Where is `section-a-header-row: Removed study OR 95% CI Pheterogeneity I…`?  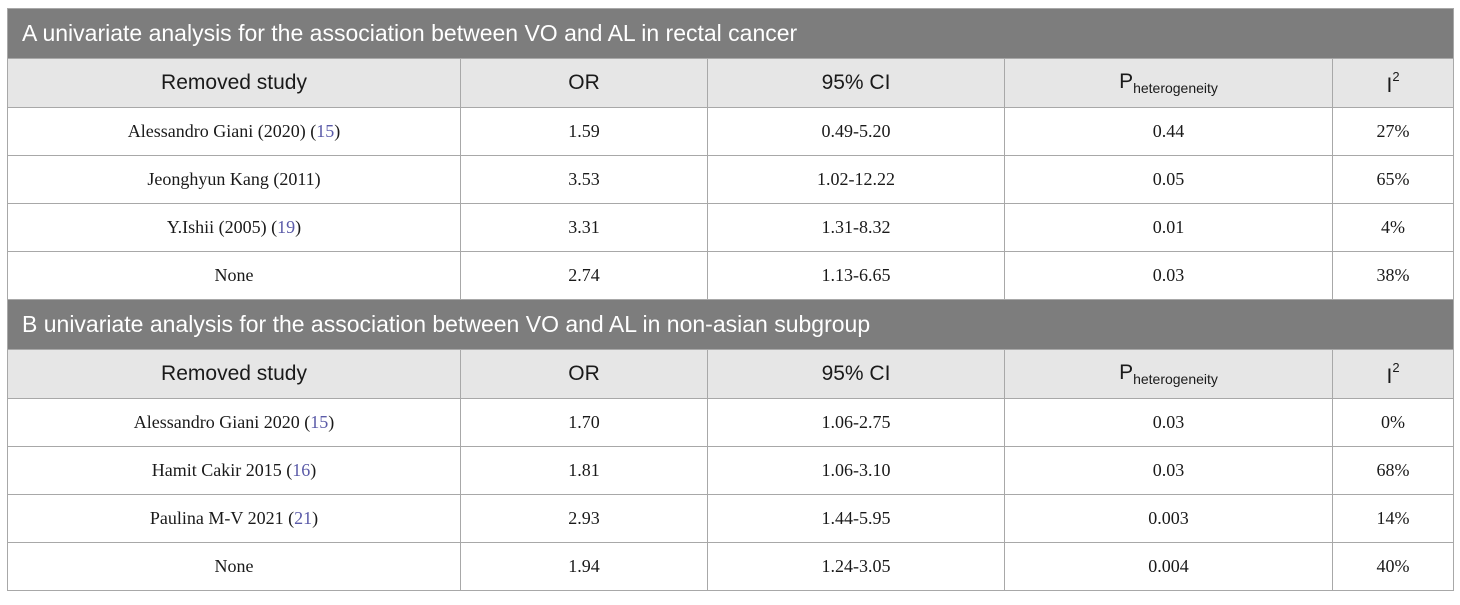
section-a-header-row: Removed study OR 95% CI Pheterogeneity I… is located at coordinates (731, 83).